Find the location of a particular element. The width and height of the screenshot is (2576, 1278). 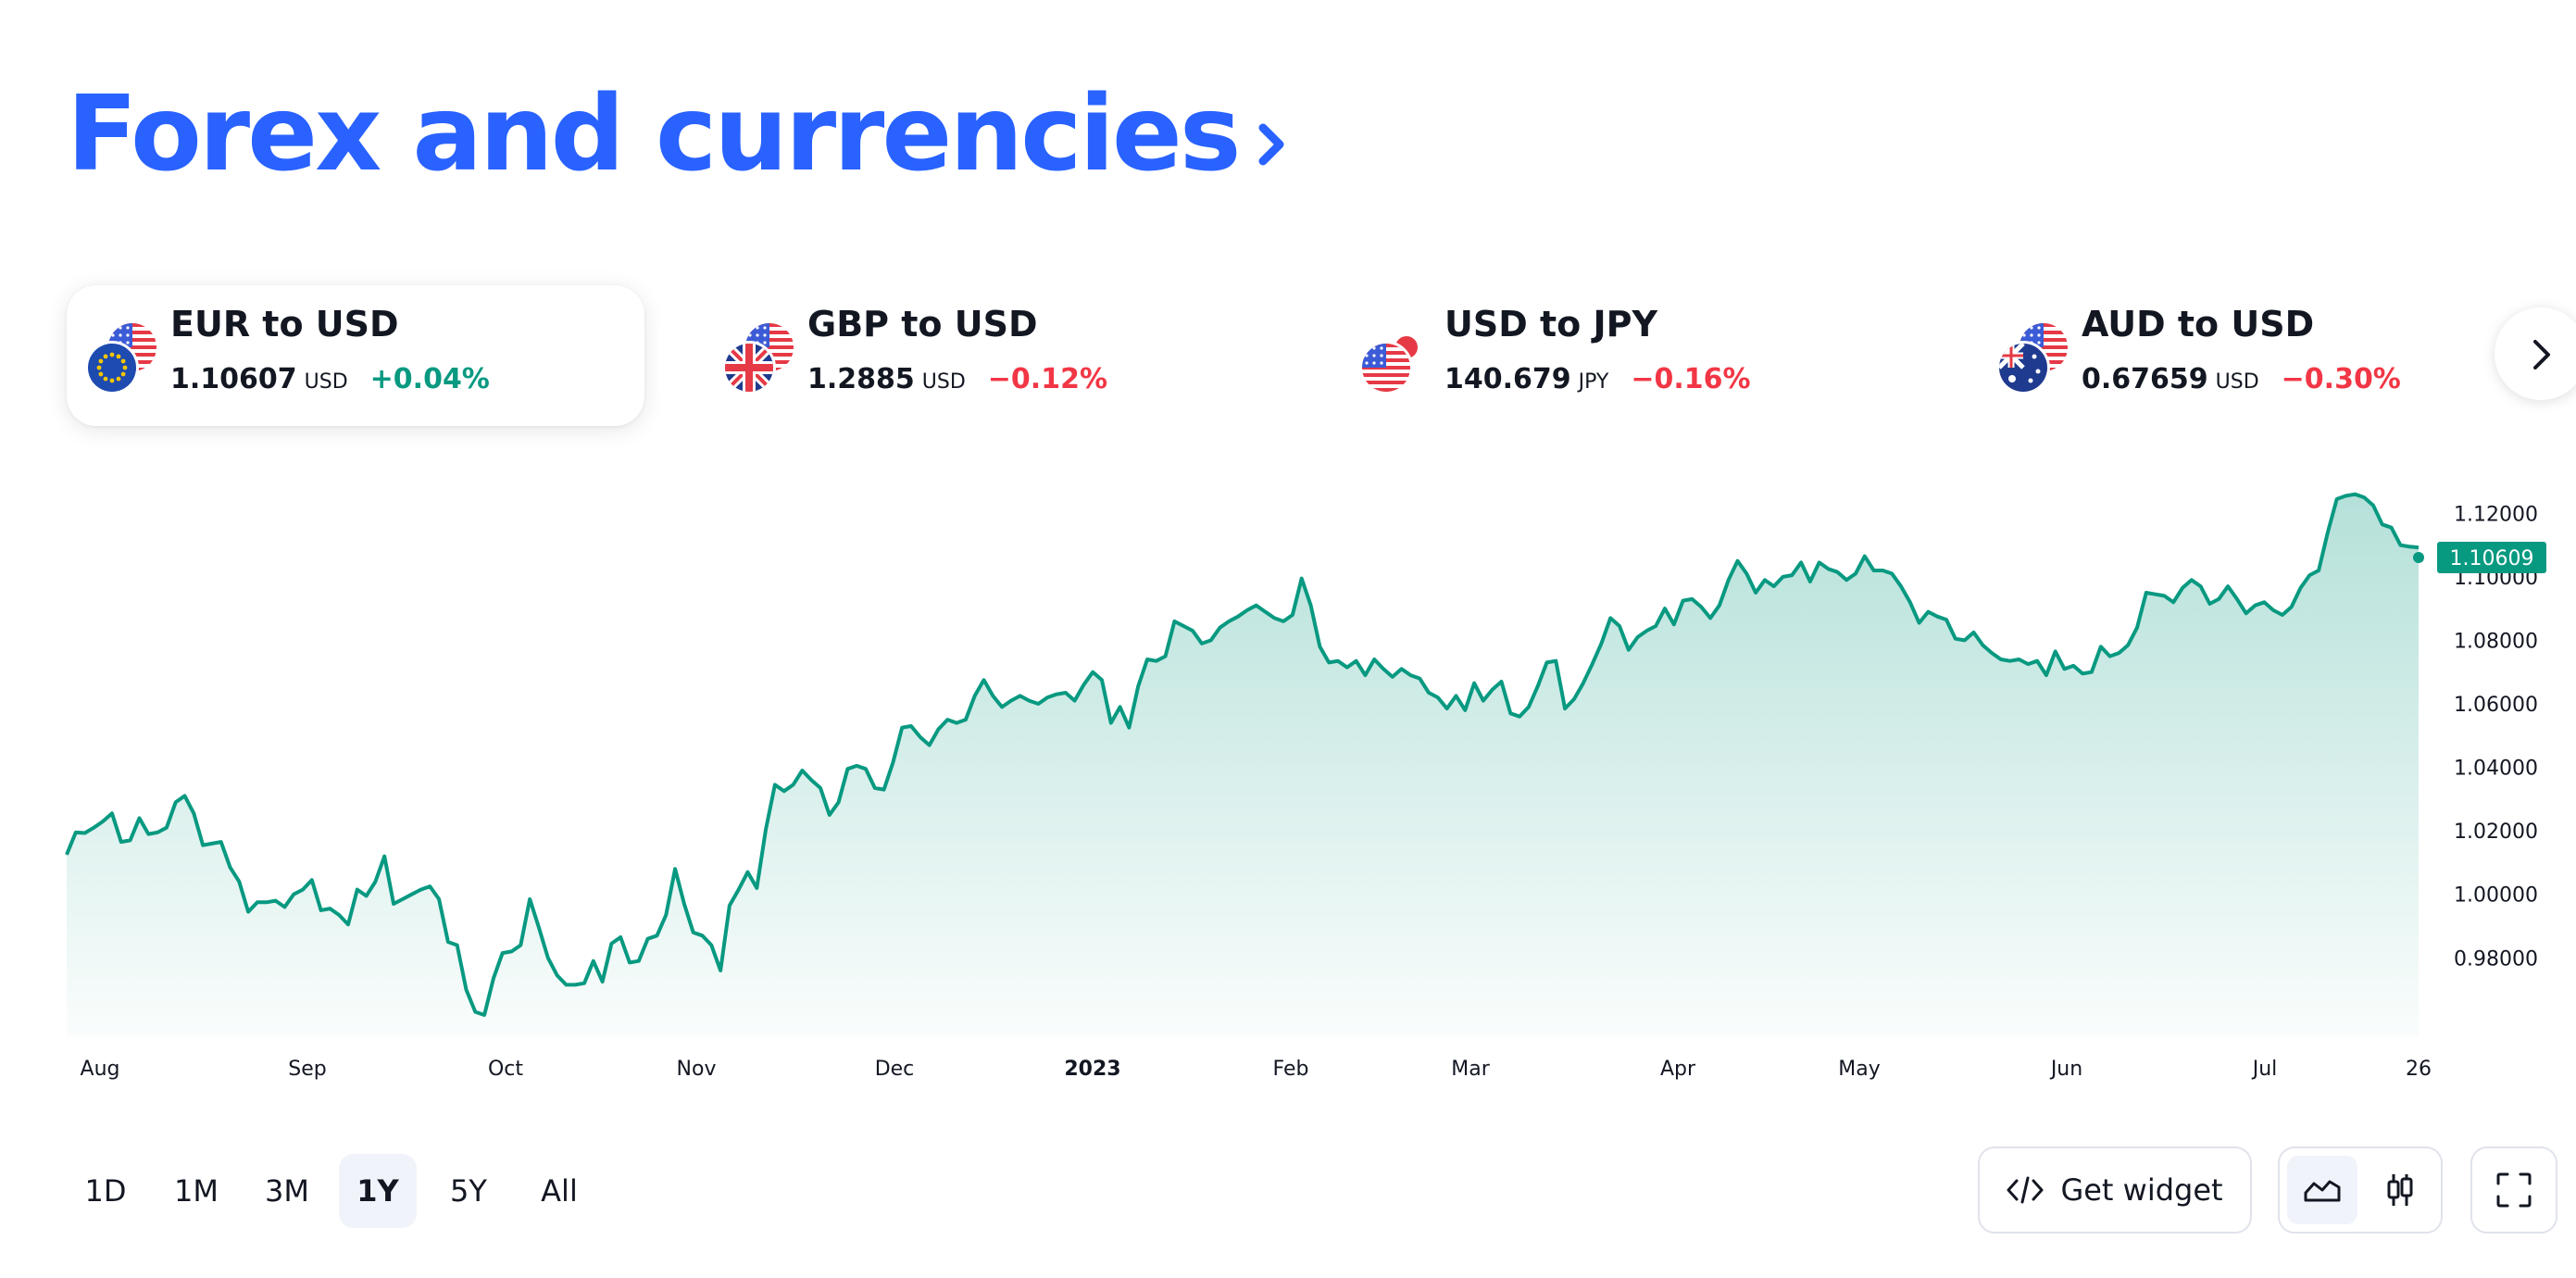

ticker-quote: 140.679 JPY −0.16% is located at coordinates (1598, 379).